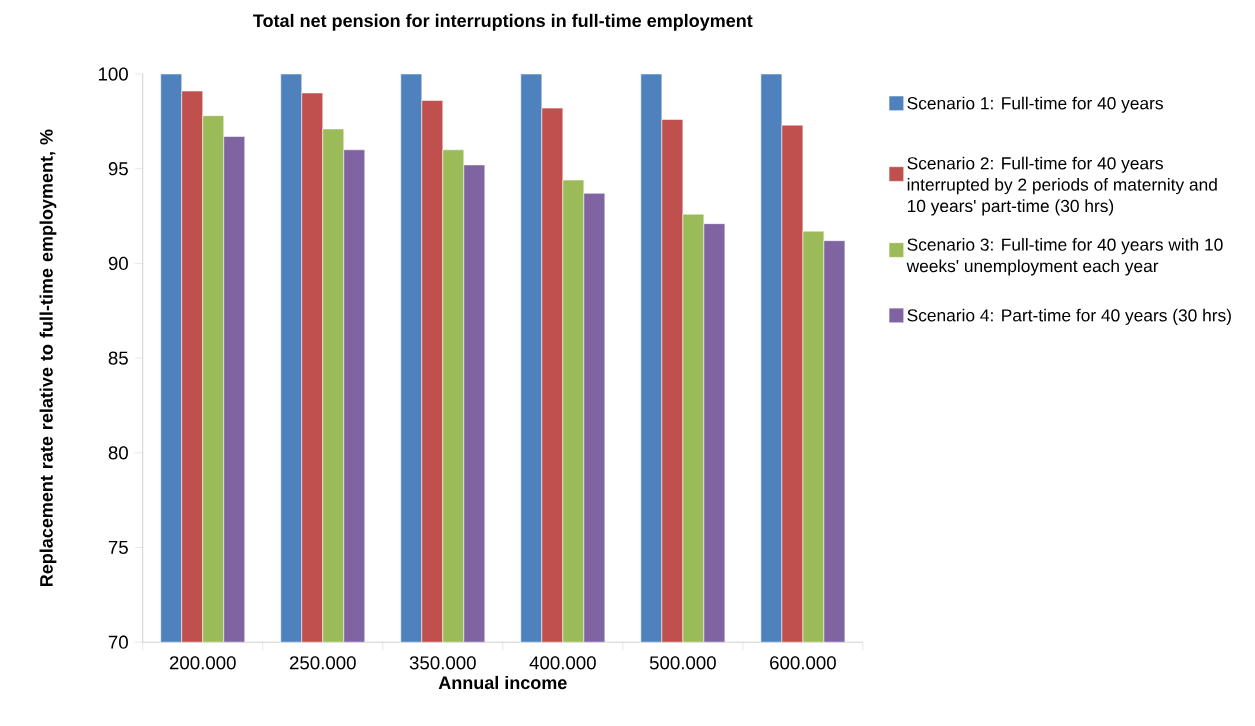 The height and width of the screenshot is (726, 1255). I want to click on y-tick-label: 90, so click(118, 263).